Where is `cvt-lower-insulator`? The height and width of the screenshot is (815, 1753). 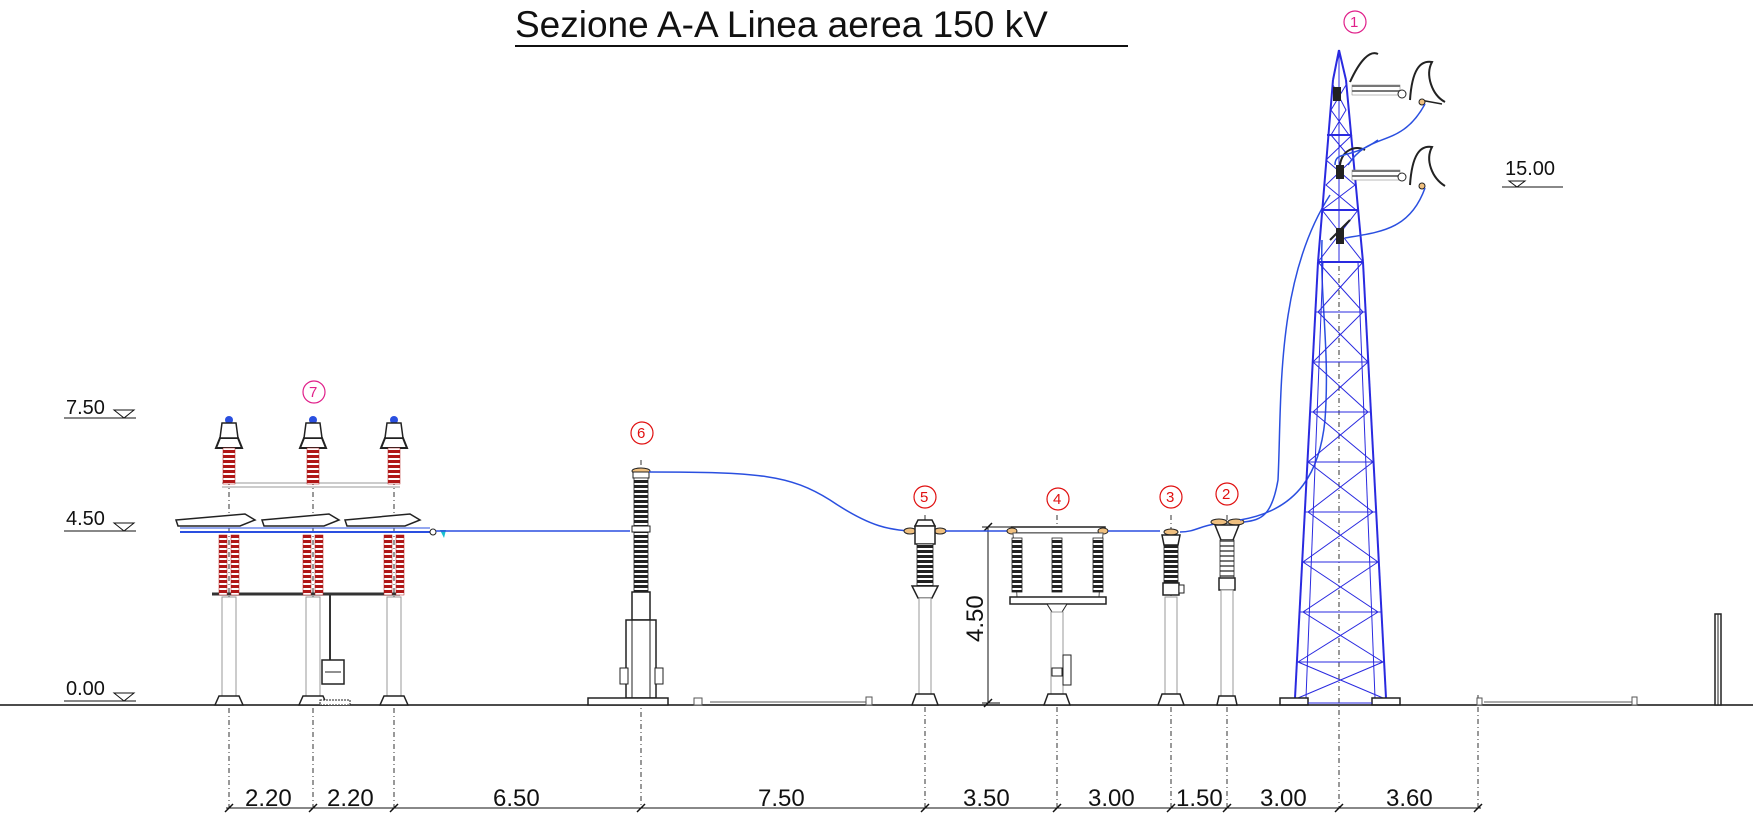
cvt-lower-insulator is located at coordinates (641, 562).